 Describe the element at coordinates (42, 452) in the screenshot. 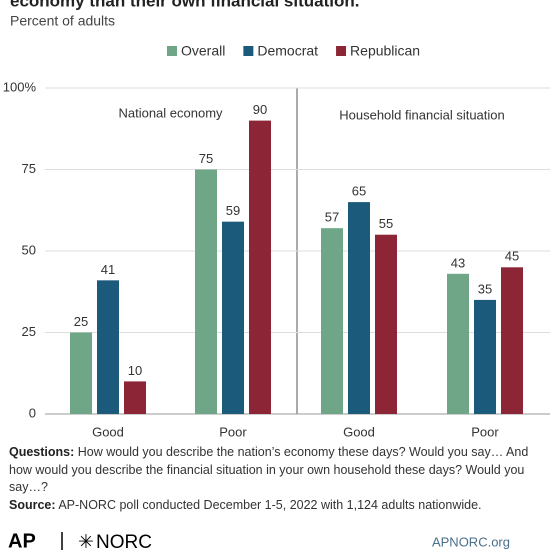

I see `note-label: Questions:` at that location.